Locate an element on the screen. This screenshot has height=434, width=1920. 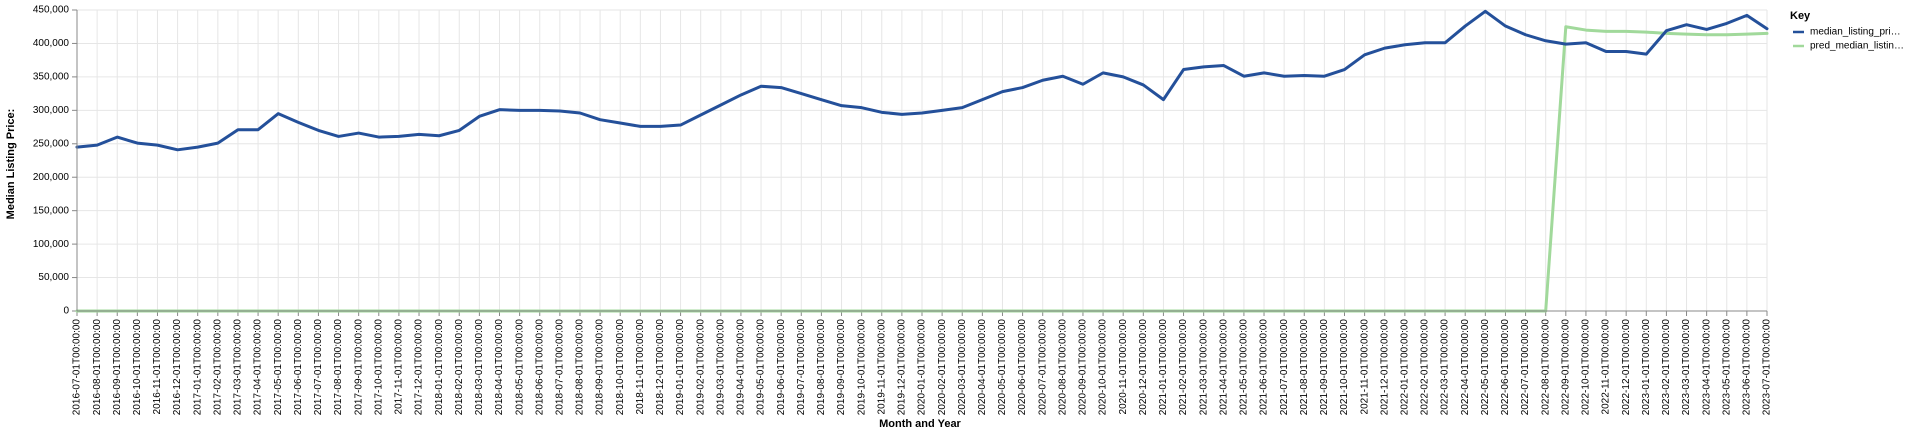
x-tick-label: 2021-04-01T00:00:00 is located at coordinates (1223, 367).